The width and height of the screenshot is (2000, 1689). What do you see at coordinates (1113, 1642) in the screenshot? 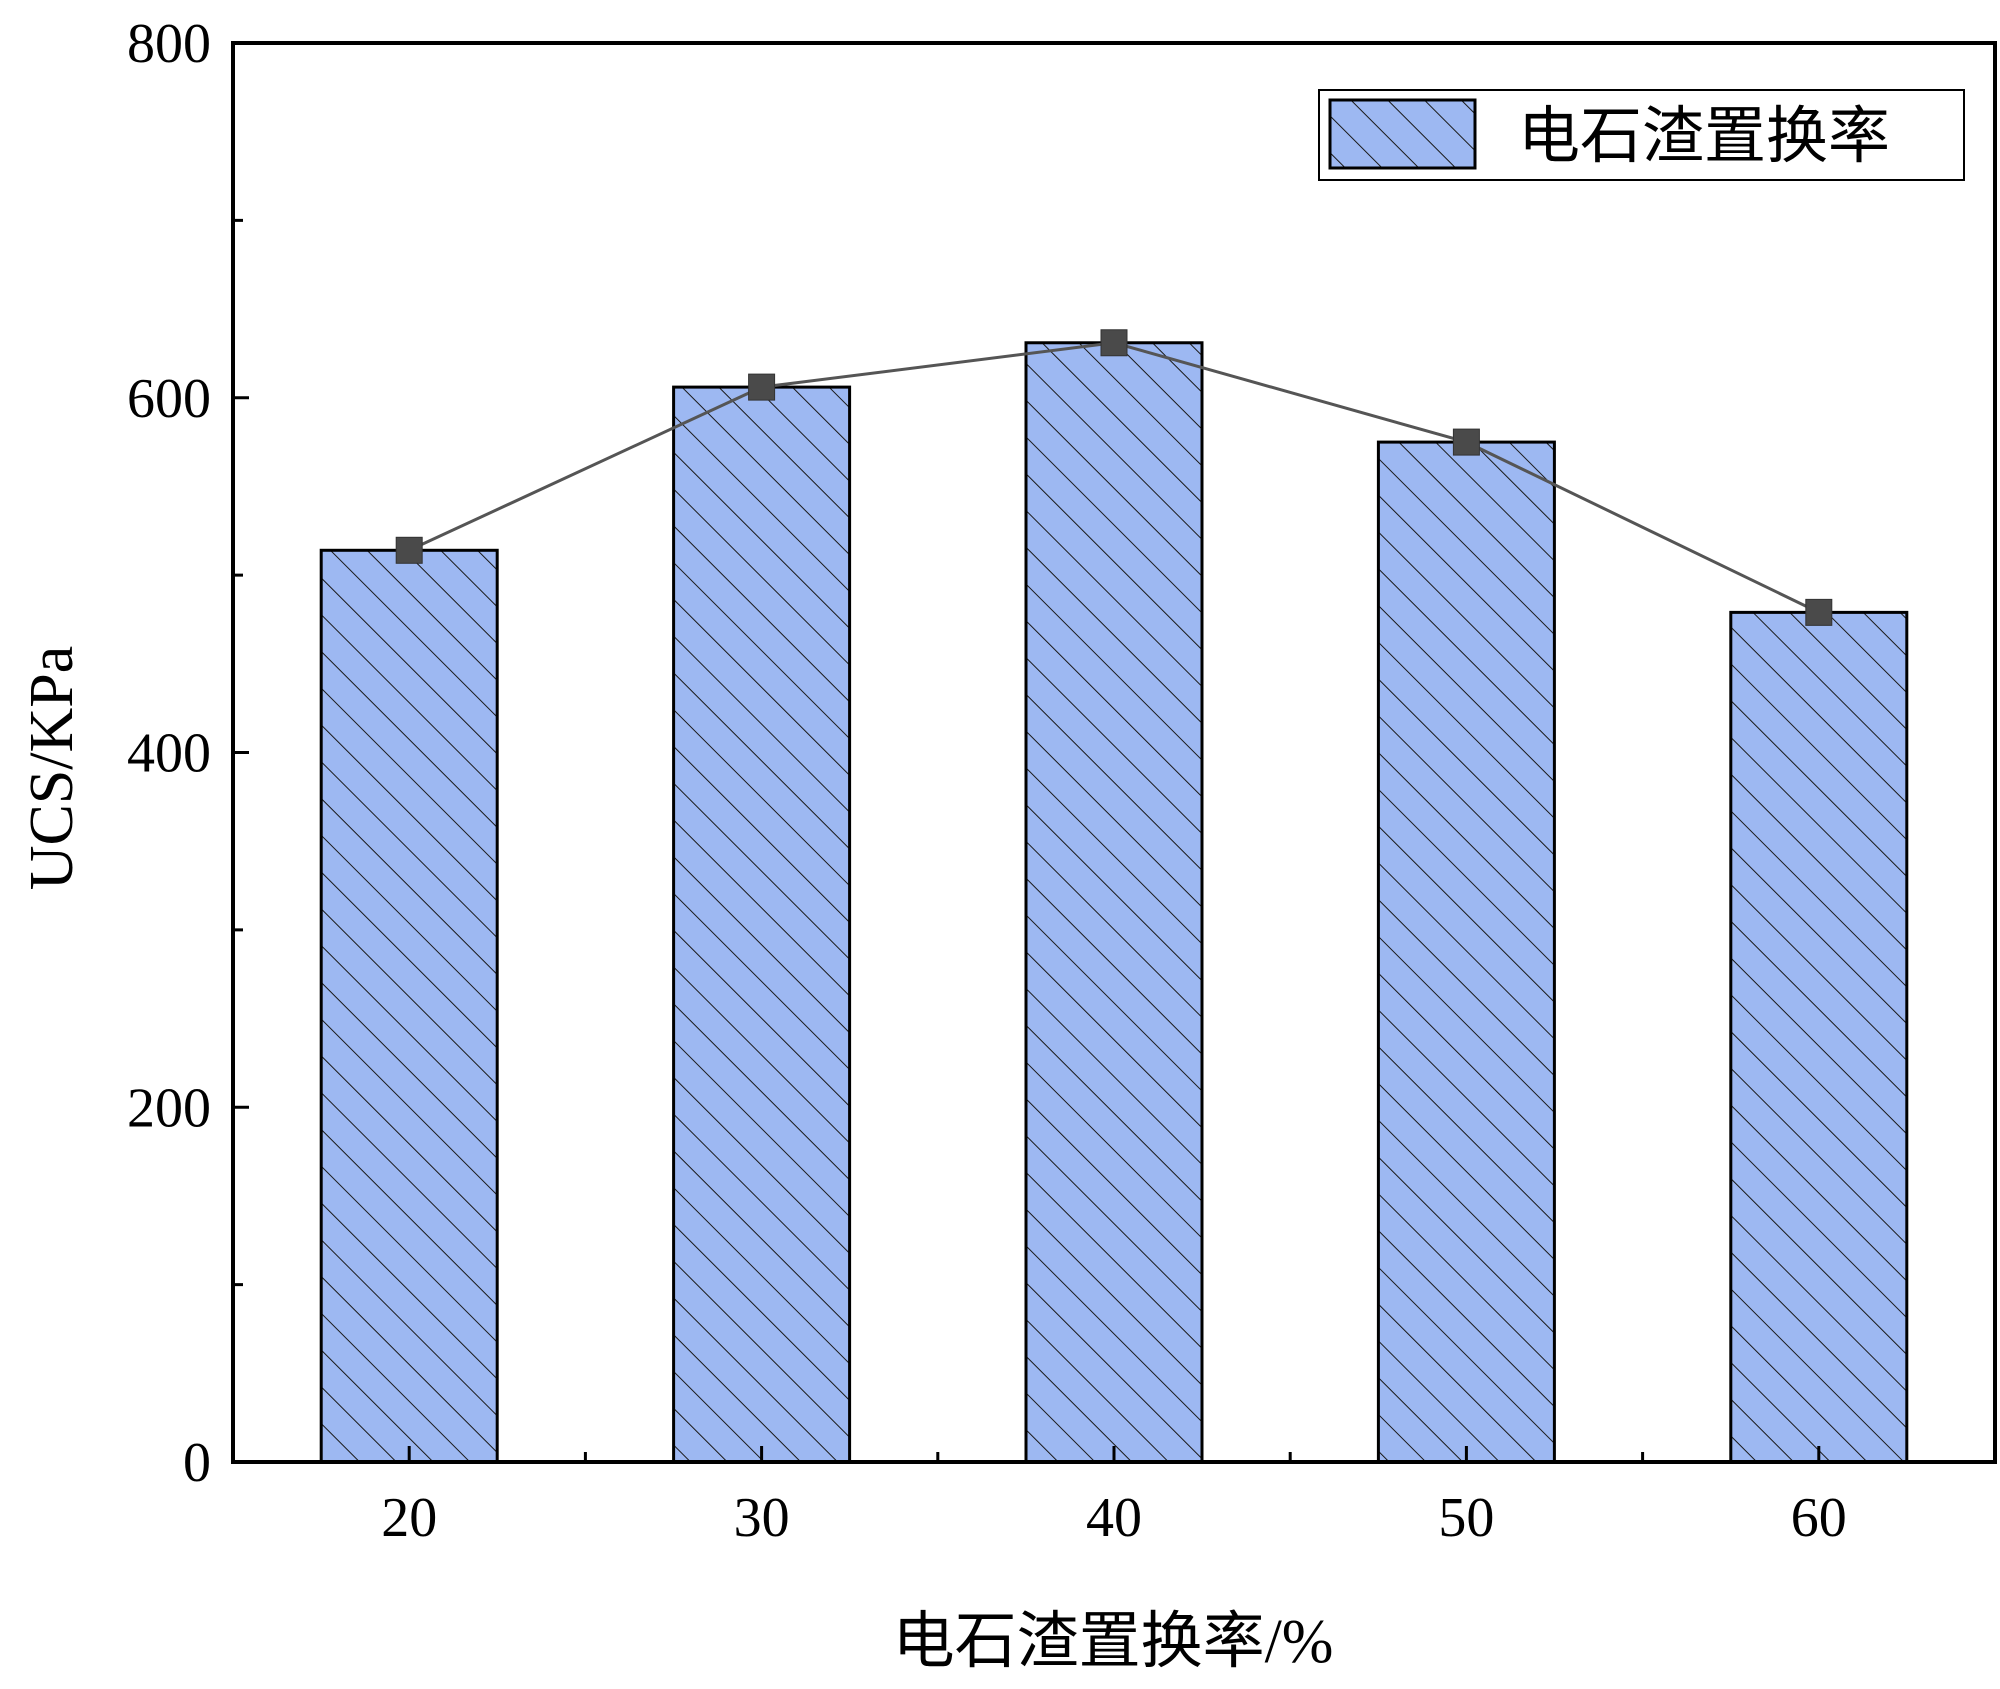
I see `x-axis-title: 电石渣置换率/%` at bounding box center [1113, 1642].